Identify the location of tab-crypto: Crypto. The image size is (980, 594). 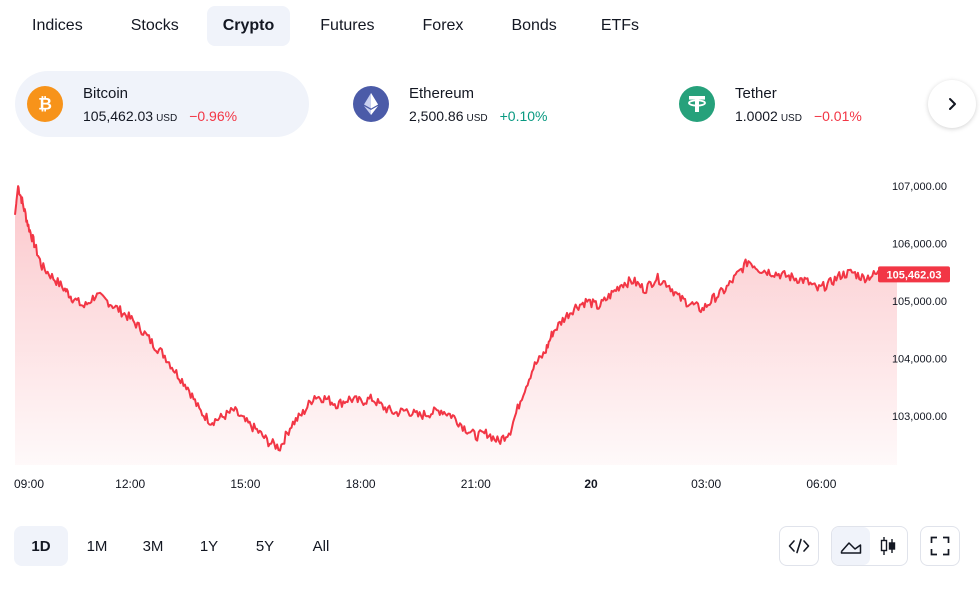
(248, 26).